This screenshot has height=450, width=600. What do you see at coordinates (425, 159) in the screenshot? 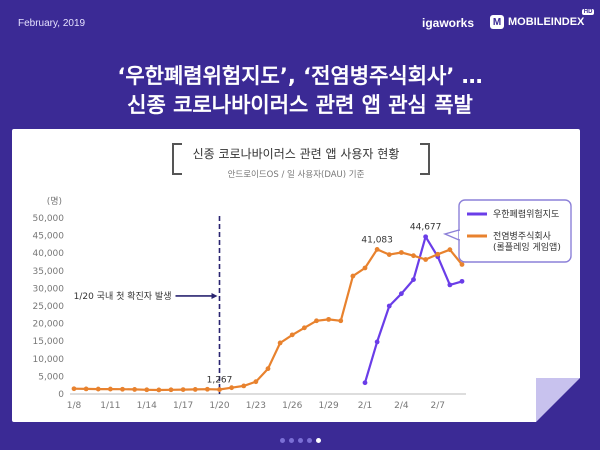
I see `title-bracket-right` at bounding box center [425, 159].